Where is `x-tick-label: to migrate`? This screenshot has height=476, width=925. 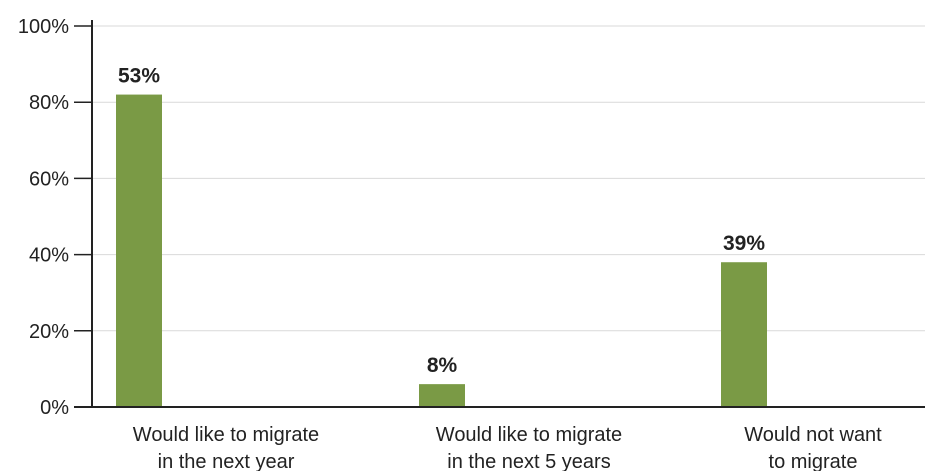 x-tick-label: to migrate is located at coordinates (813, 461).